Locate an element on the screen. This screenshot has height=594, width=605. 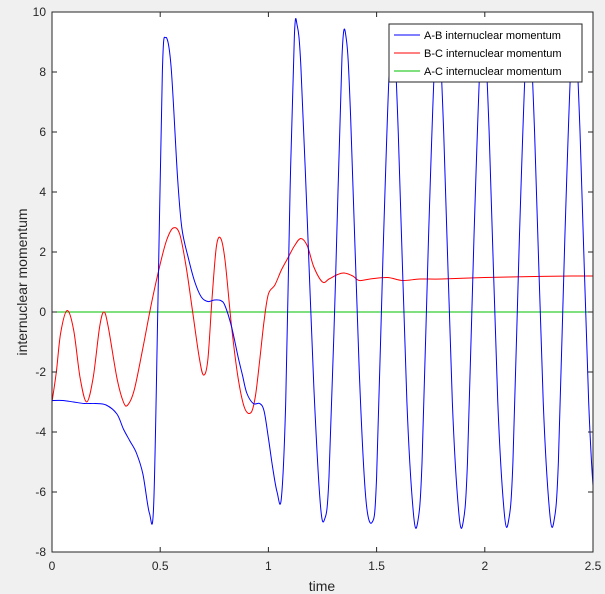
legend-label: A-B internuclear momentum is located at coordinates (492, 36).